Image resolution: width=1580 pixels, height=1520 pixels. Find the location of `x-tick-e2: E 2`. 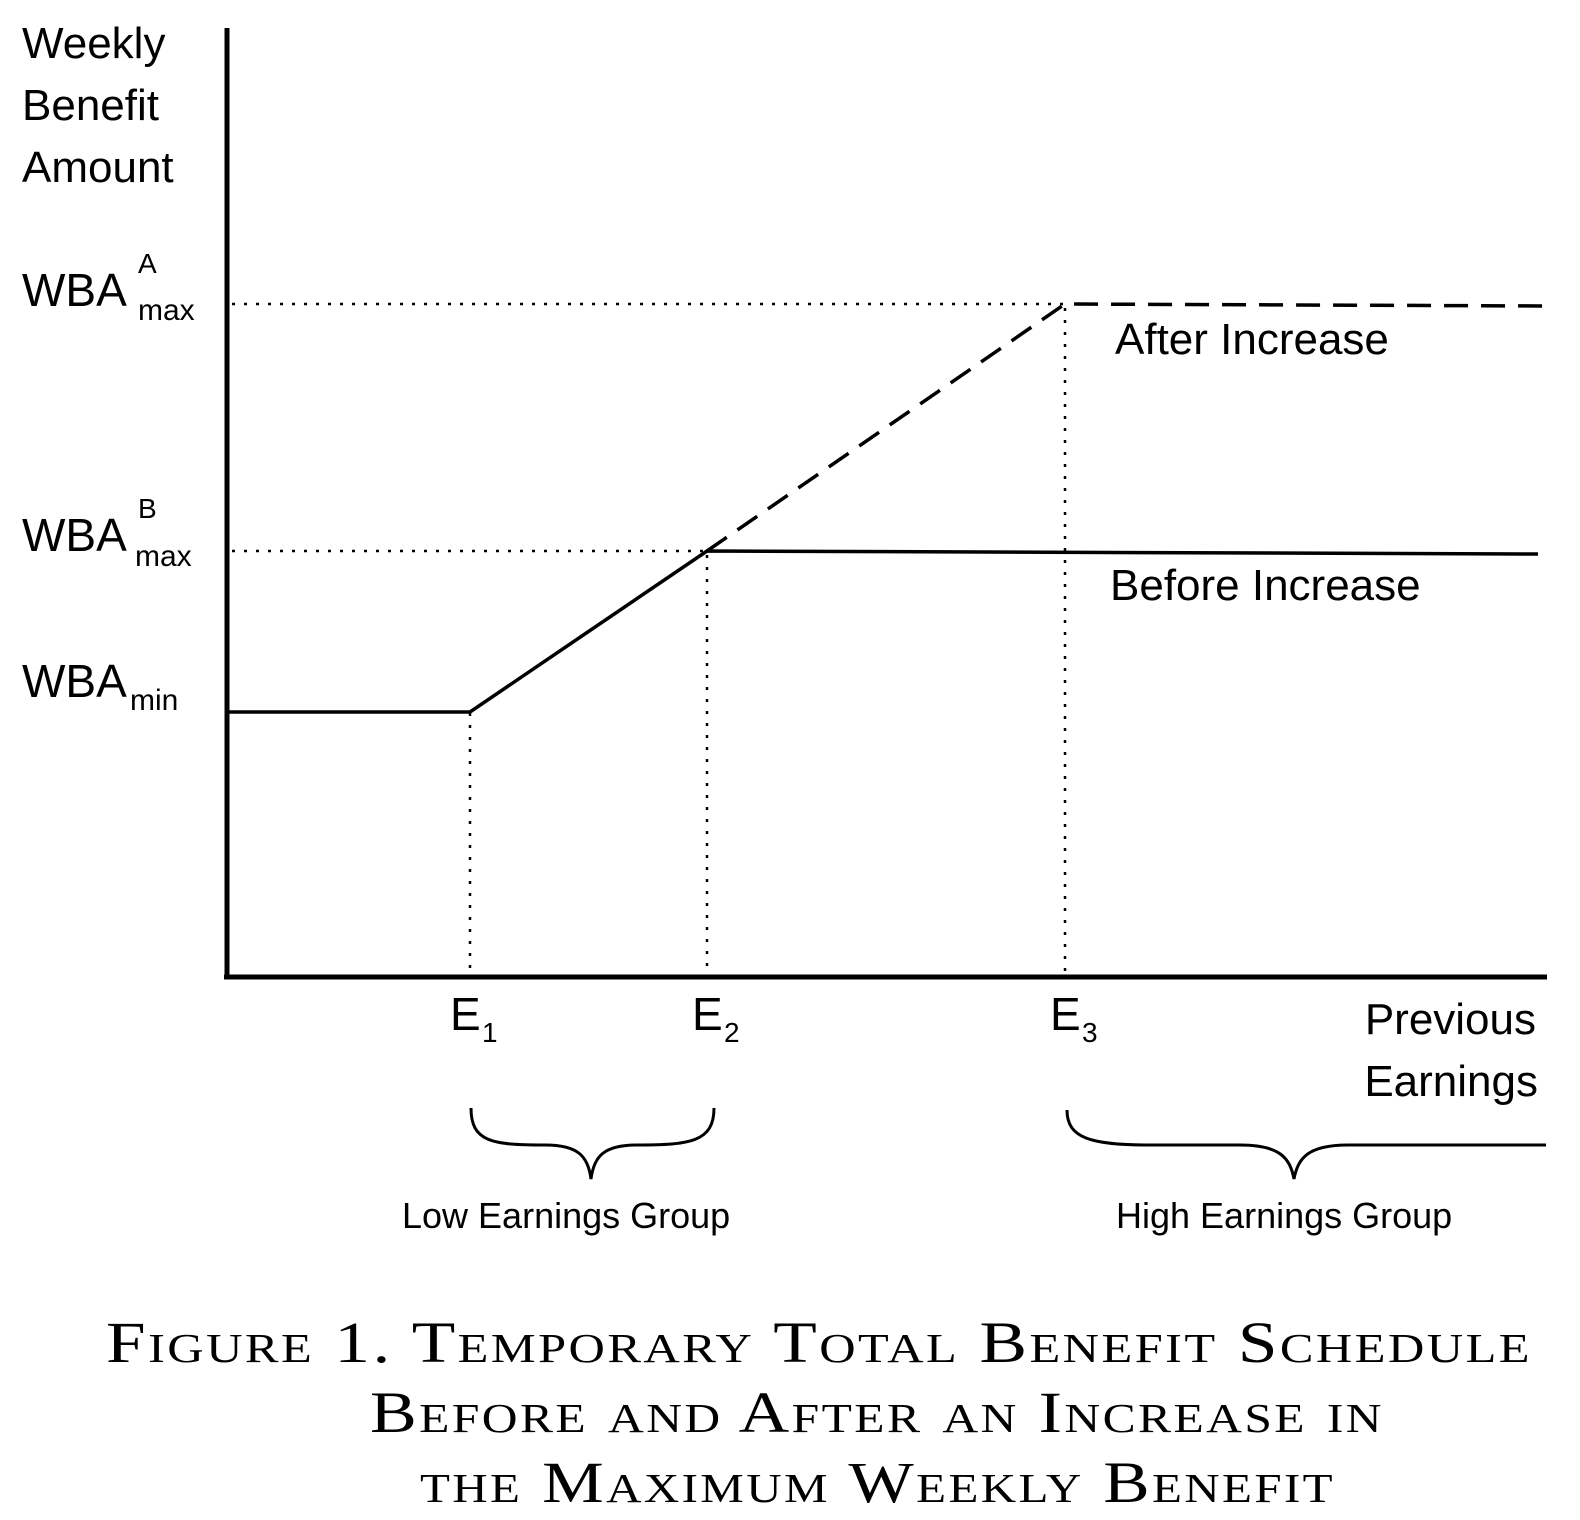

x-tick-e2: E 2 is located at coordinates (716, 1018).